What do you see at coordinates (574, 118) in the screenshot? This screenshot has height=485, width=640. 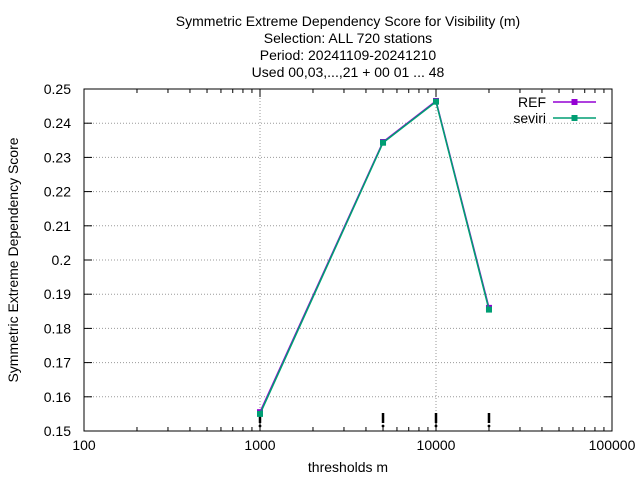 I see `legend-marker-seviri` at bounding box center [574, 118].